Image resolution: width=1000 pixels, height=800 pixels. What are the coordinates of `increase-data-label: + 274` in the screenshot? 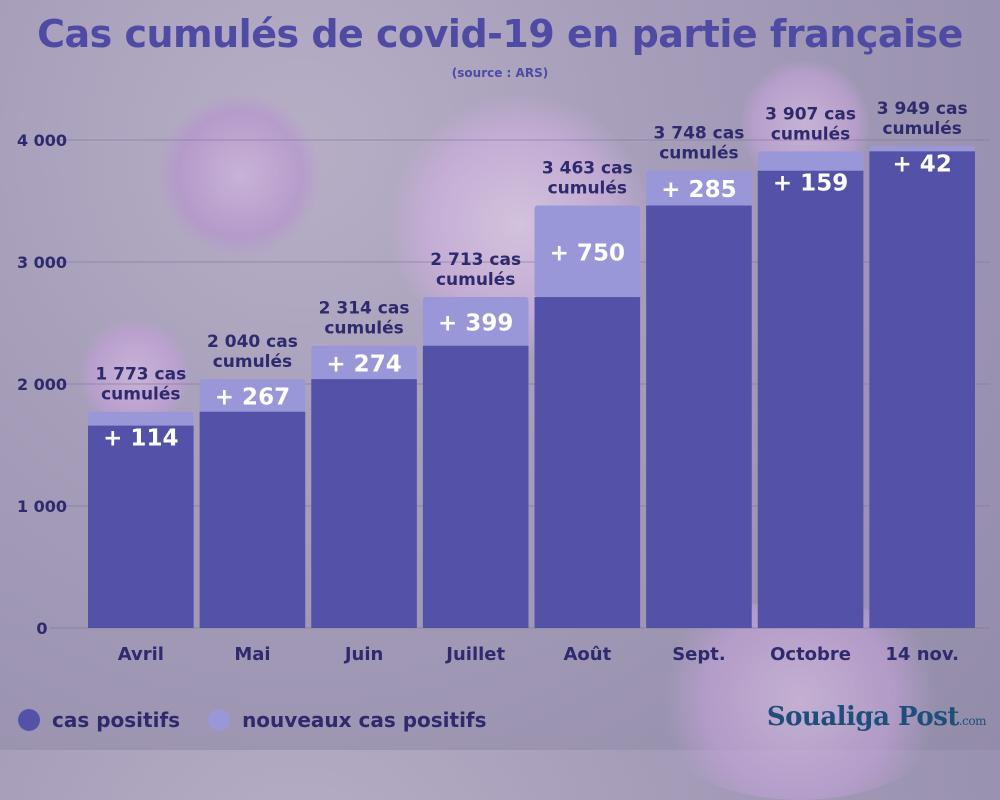 It's located at (363, 364).